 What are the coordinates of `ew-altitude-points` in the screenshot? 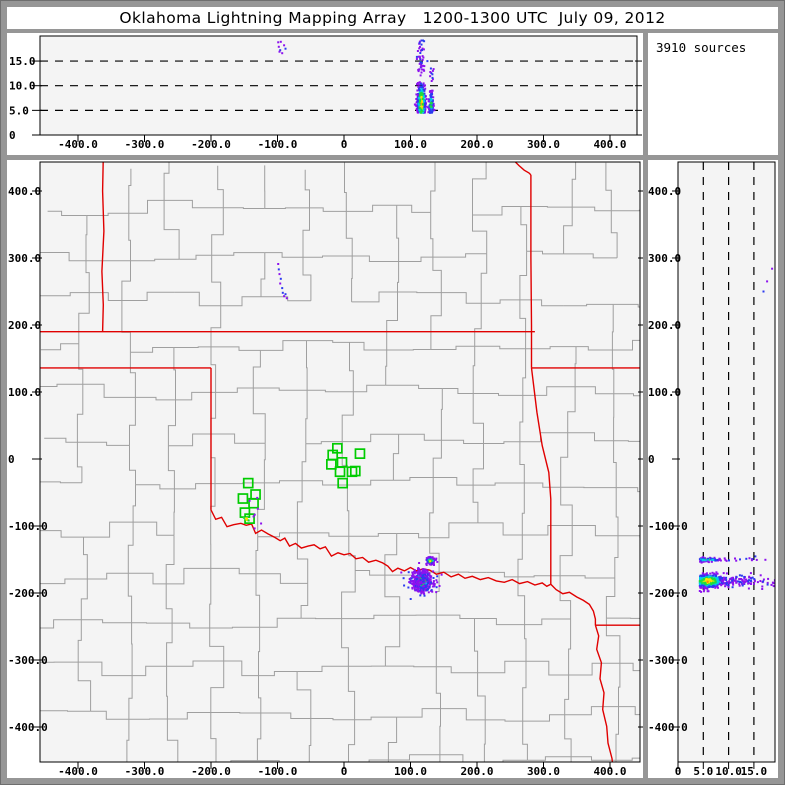 It's located at (356, 76).